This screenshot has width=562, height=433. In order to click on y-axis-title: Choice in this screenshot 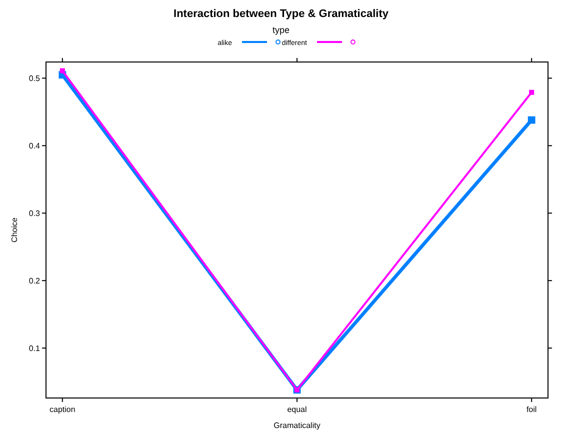, I will do `click(14, 229)`.